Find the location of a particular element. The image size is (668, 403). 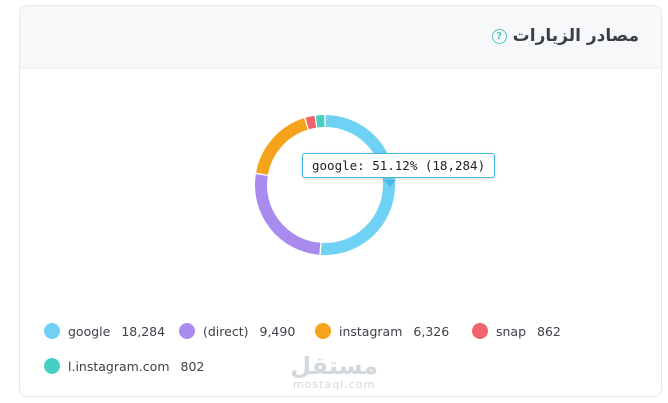

legend-value: 6,326 is located at coordinates (431, 331).